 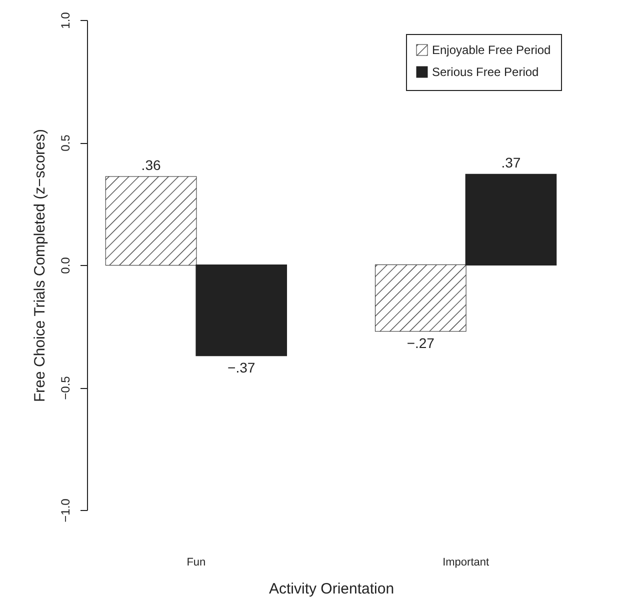 What do you see at coordinates (242, 368) in the screenshot?
I see `data-label: −.37` at bounding box center [242, 368].